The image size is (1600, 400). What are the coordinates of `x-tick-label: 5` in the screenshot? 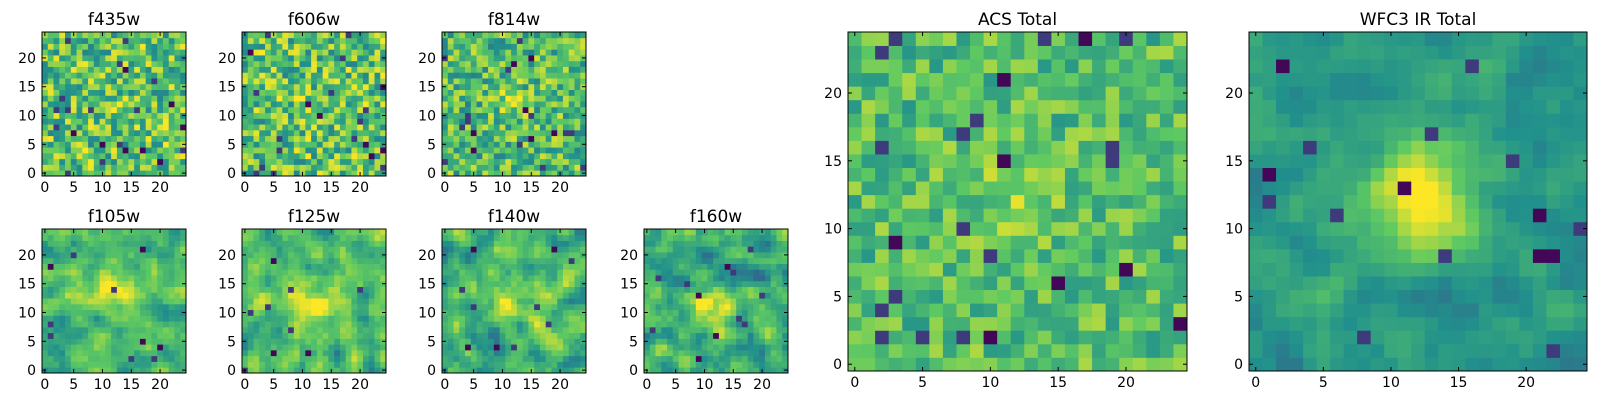 It's located at (473, 385).